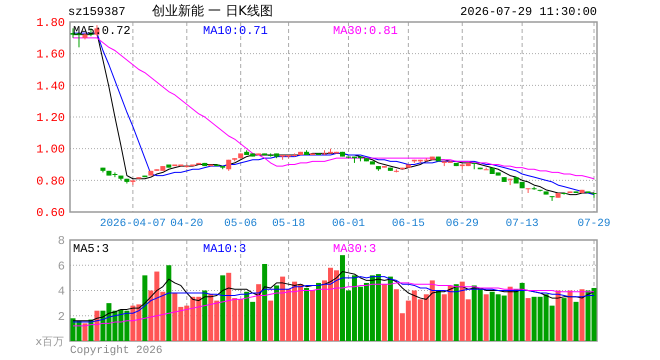 The height and width of the screenshot is (360, 660). What do you see at coordinates (133, 224) in the screenshot?
I see `x-tick-label: 2026-04-07` at bounding box center [133, 224].